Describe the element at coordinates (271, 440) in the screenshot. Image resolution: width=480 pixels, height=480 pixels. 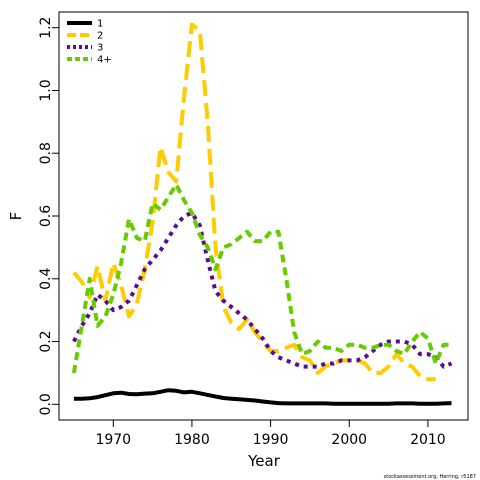
I see `x-tick-label: 1990` at that location.